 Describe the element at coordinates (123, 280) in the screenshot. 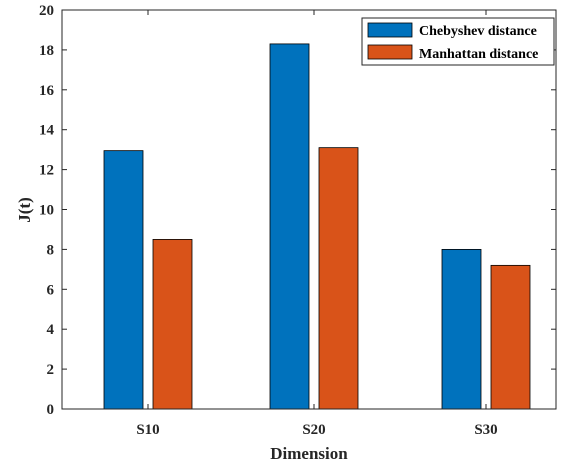

I see `bar-chebyshev-s10` at that location.